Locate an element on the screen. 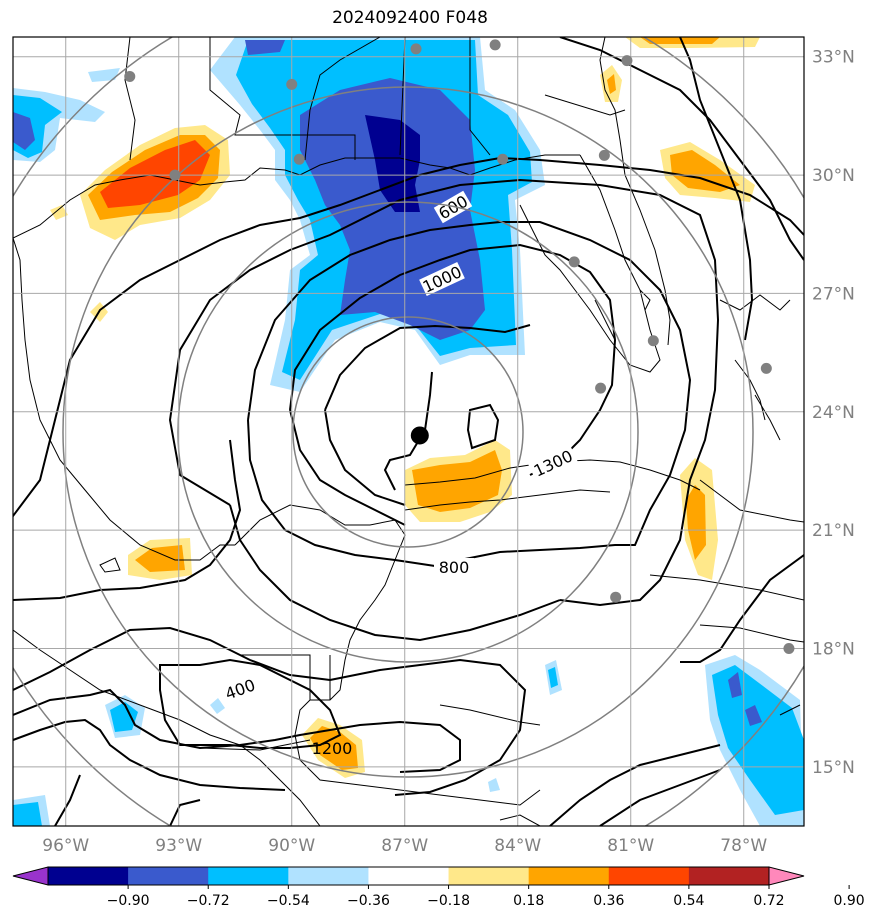 The width and height of the screenshot is (874, 924). latitude-labels: 33°N 30°N 27°N 24°N 21°N 18°N 15°N is located at coordinates (833, 413).